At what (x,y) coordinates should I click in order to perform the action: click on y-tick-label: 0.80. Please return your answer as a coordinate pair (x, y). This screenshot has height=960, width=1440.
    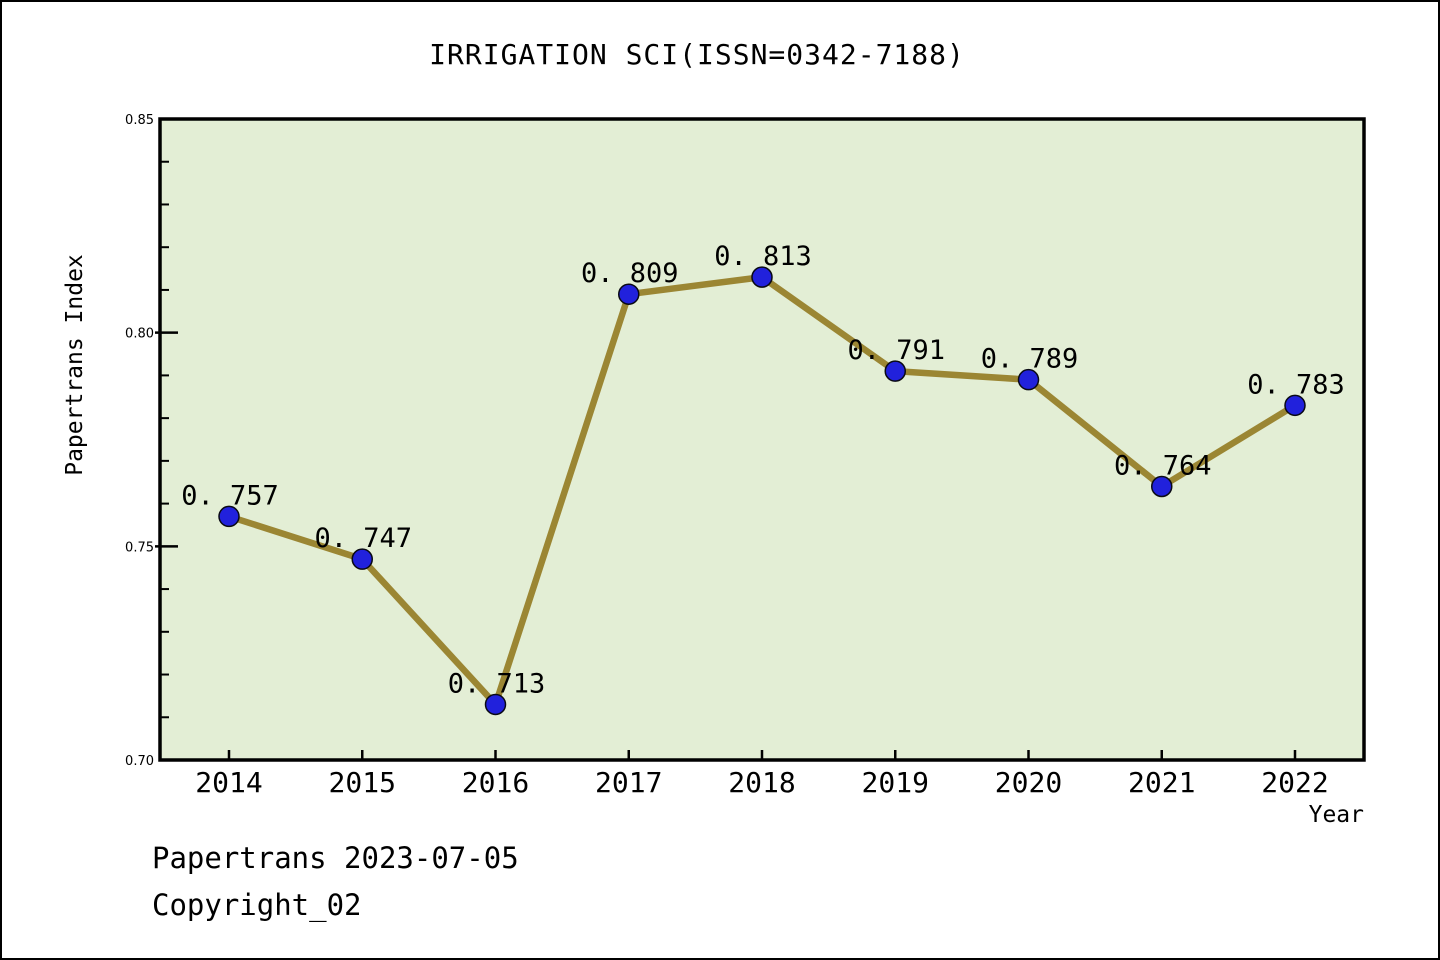
    Looking at the image, I should click on (139, 334).